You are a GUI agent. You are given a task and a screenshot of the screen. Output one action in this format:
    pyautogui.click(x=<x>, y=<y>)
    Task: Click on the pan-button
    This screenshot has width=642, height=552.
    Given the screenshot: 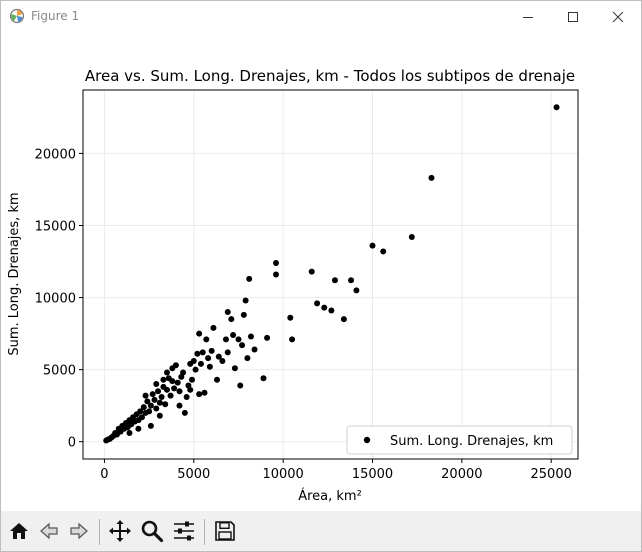 What is the action you would take?
    pyautogui.click(x=120, y=531)
    